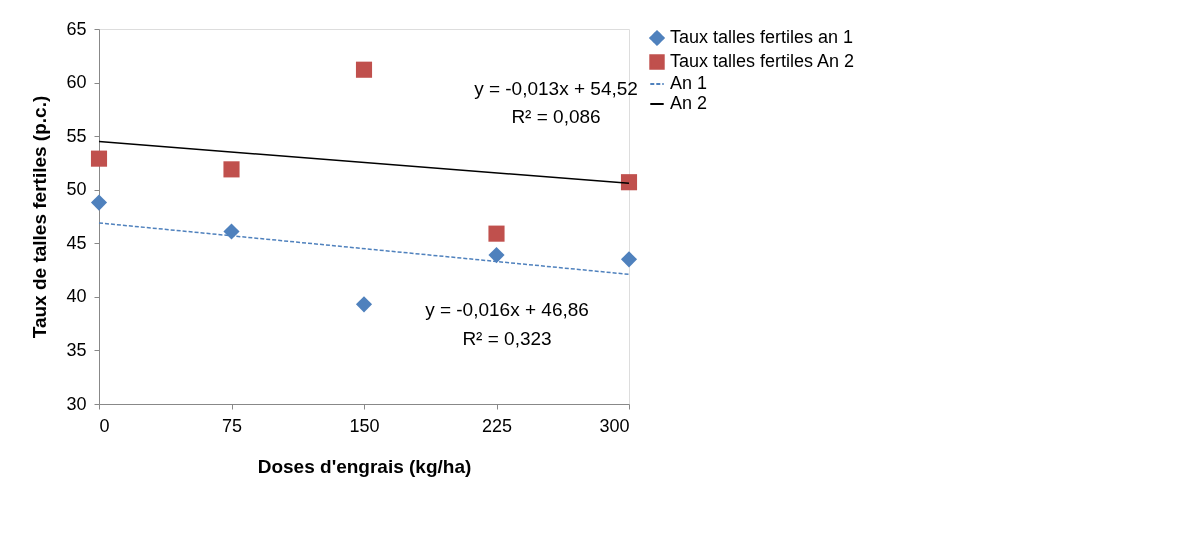 This screenshot has height=544, width=1182. Describe the element at coordinates (40, 217) in the screenshot. I see `y-axis-title: Taux de talles fertiles (p.c.)` at that location.